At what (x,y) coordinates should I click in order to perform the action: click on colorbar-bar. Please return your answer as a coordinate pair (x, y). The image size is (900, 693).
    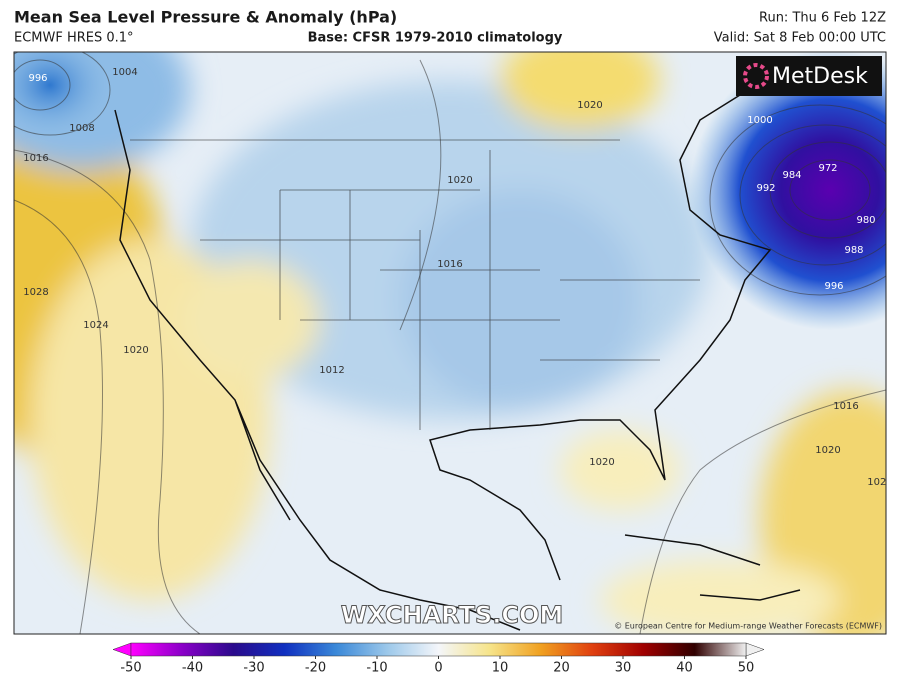
    Looking at the image, I should click on (438, 649).